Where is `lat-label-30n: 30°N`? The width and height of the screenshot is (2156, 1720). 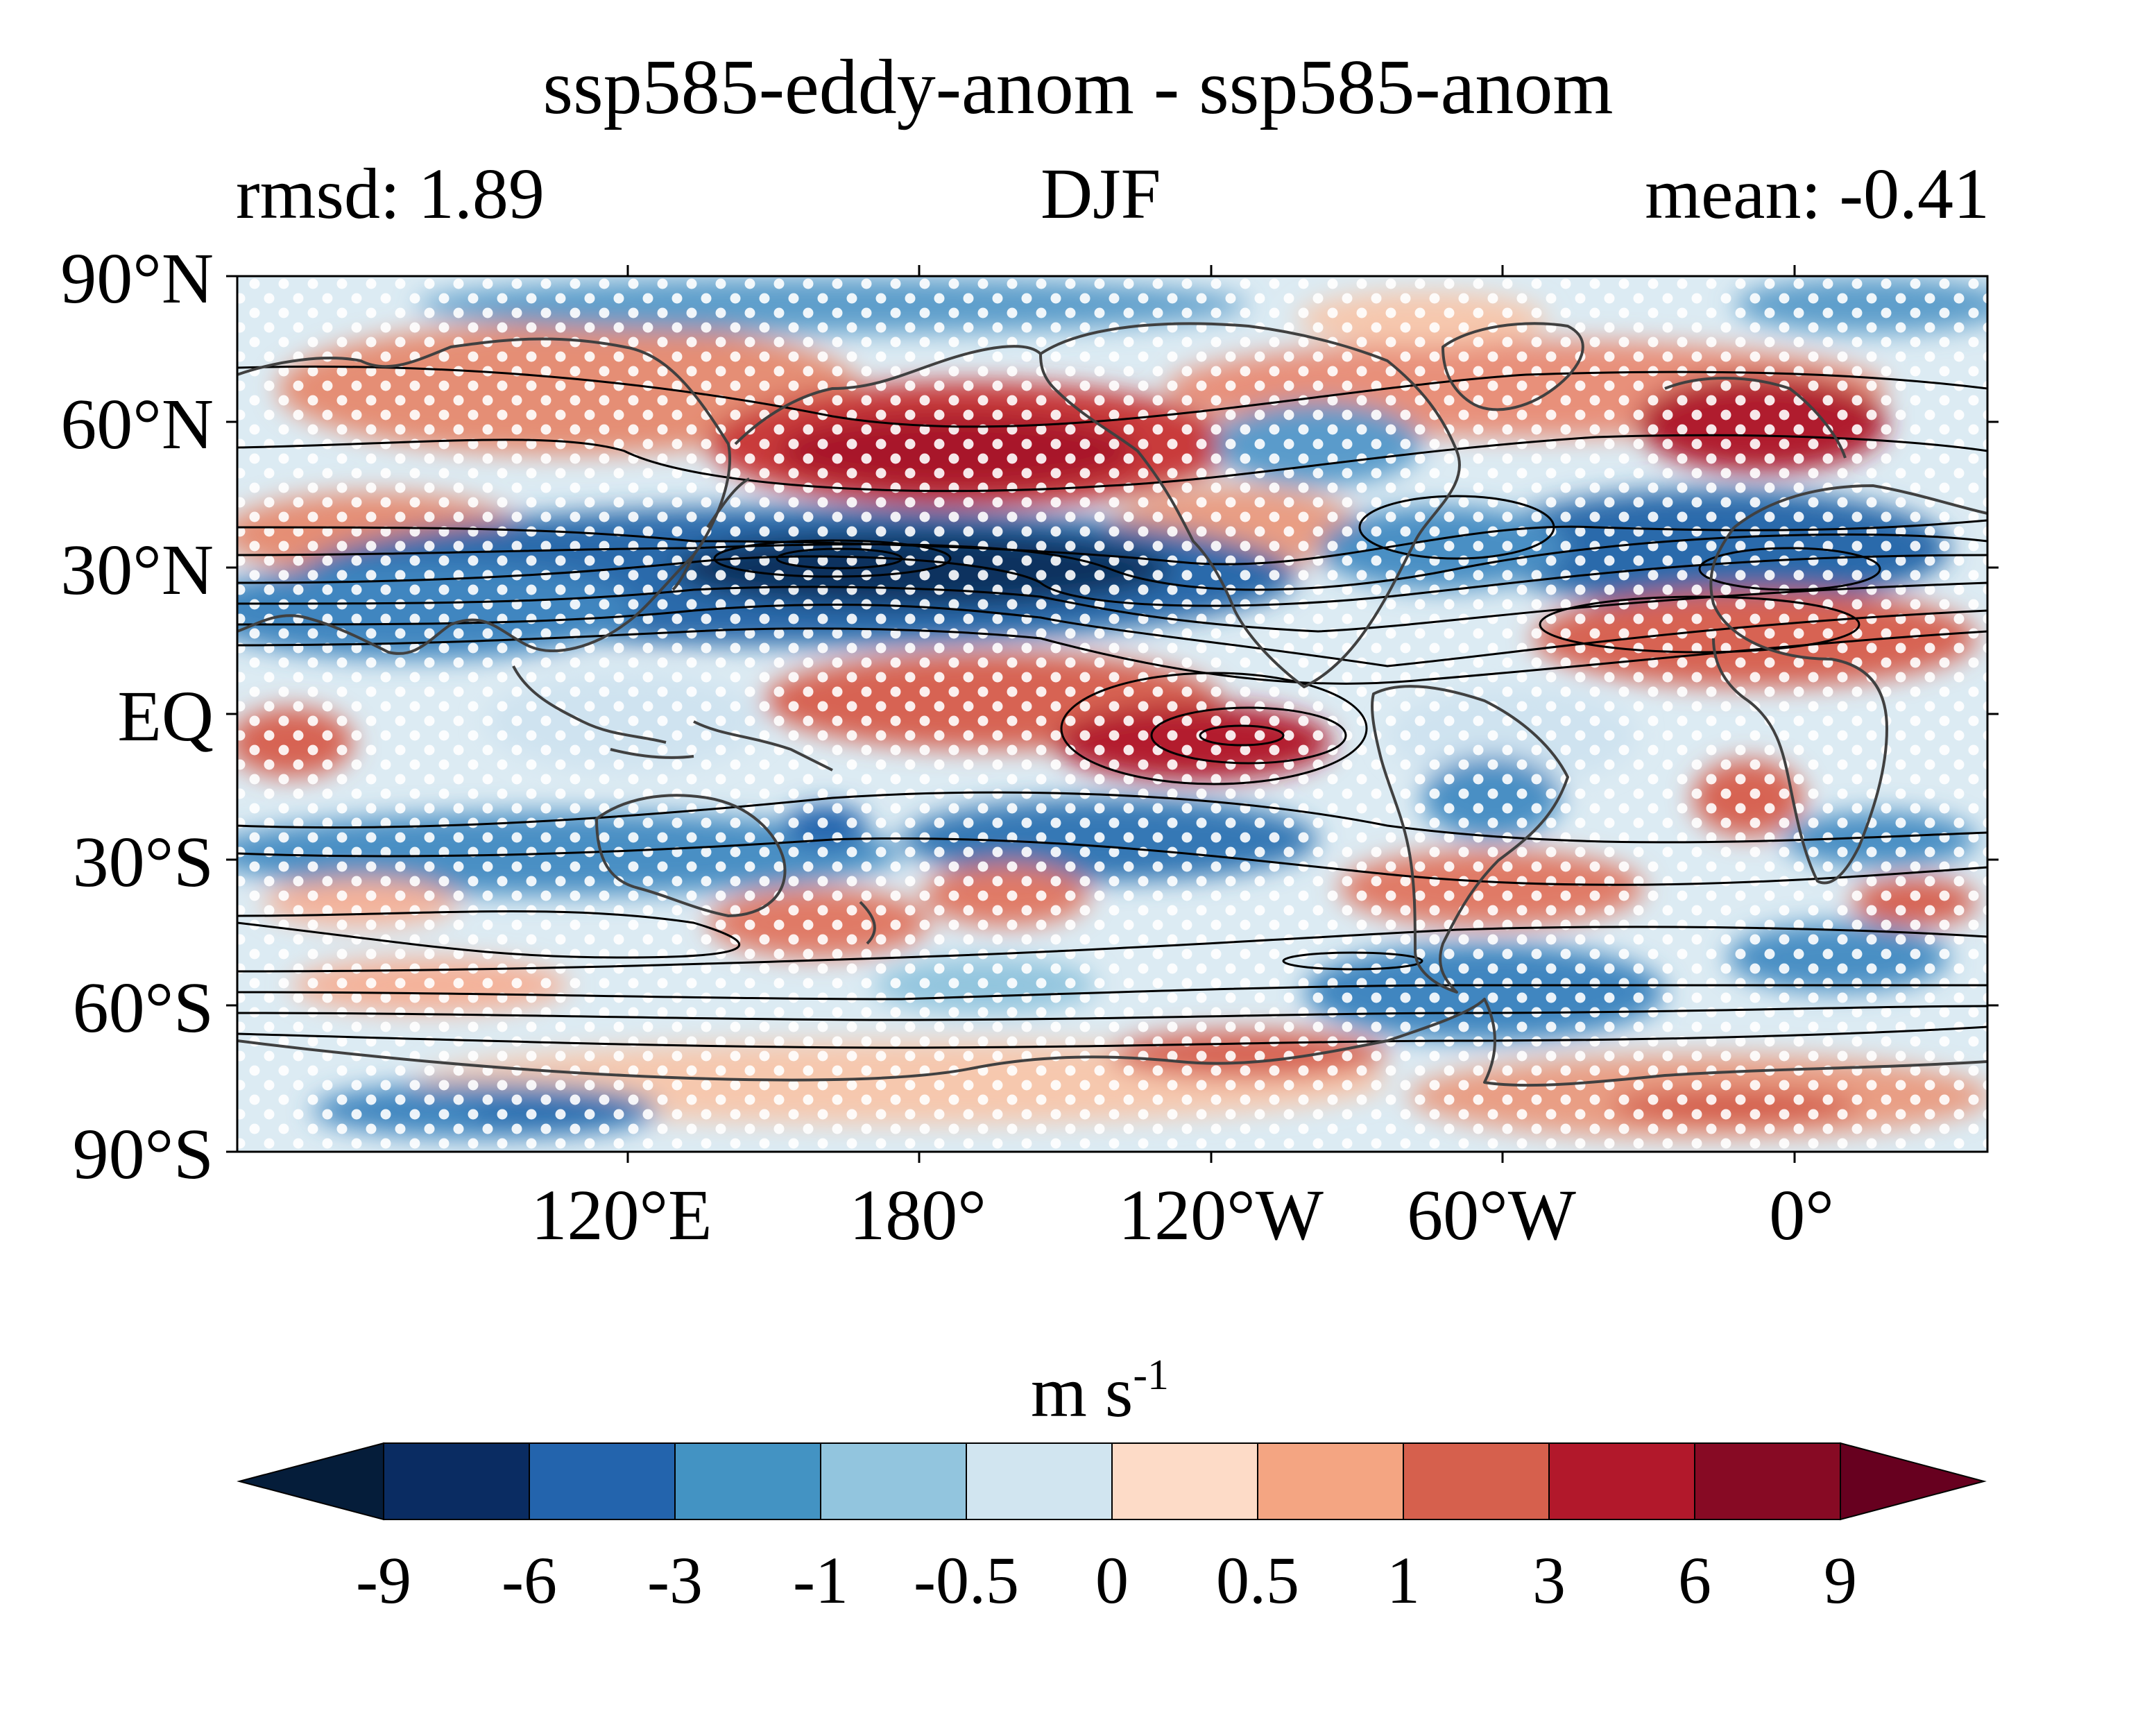 lat-label-30n: 30°N is located at coordinates (137, 570).